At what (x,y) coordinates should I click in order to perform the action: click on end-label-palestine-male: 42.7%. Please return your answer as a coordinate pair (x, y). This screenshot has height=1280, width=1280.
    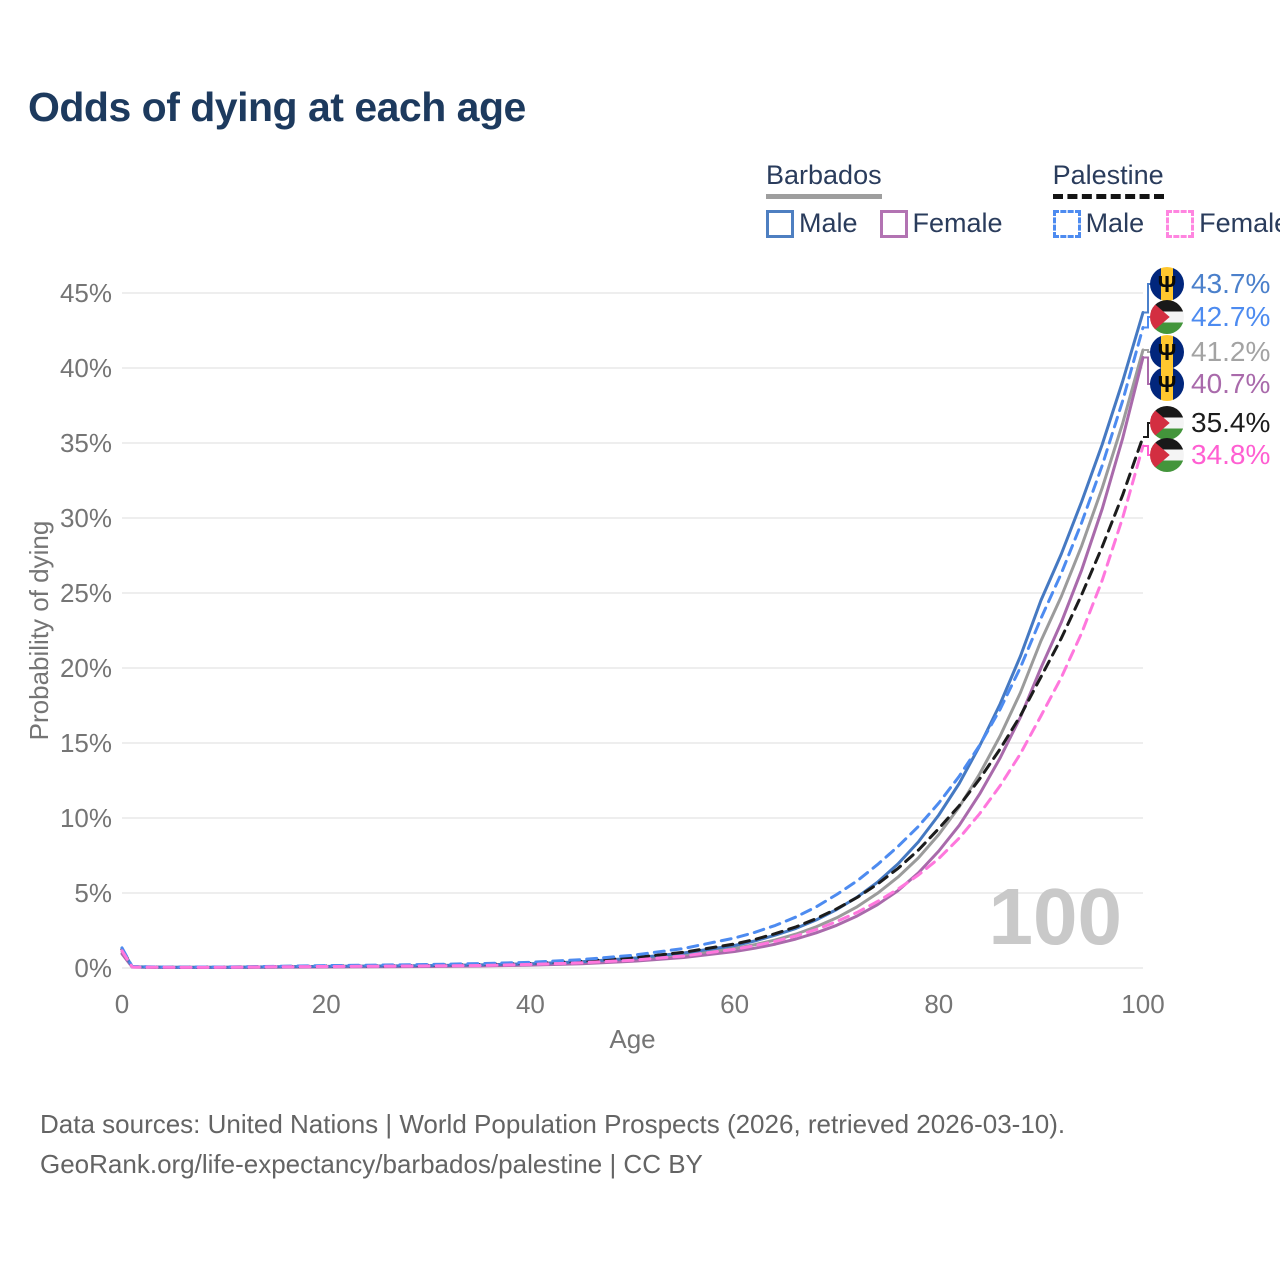
    Looking at the image, I should click on (1210, 317).